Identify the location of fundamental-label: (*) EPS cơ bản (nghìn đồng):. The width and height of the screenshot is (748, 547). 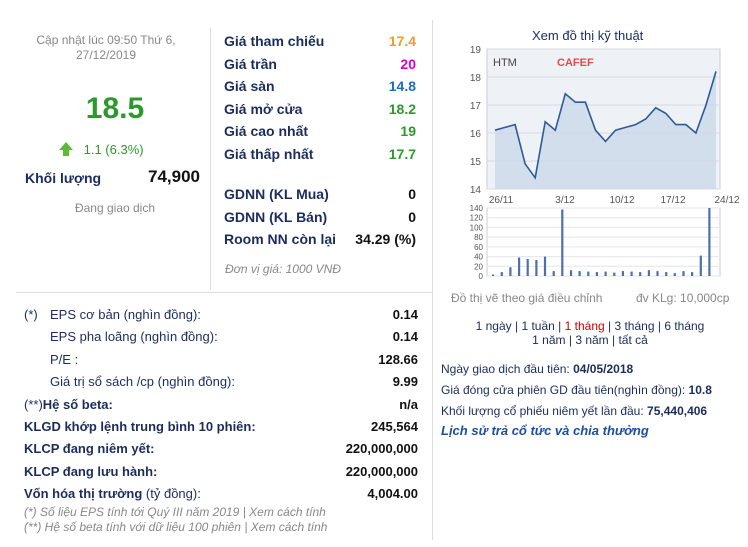
(112, 314).